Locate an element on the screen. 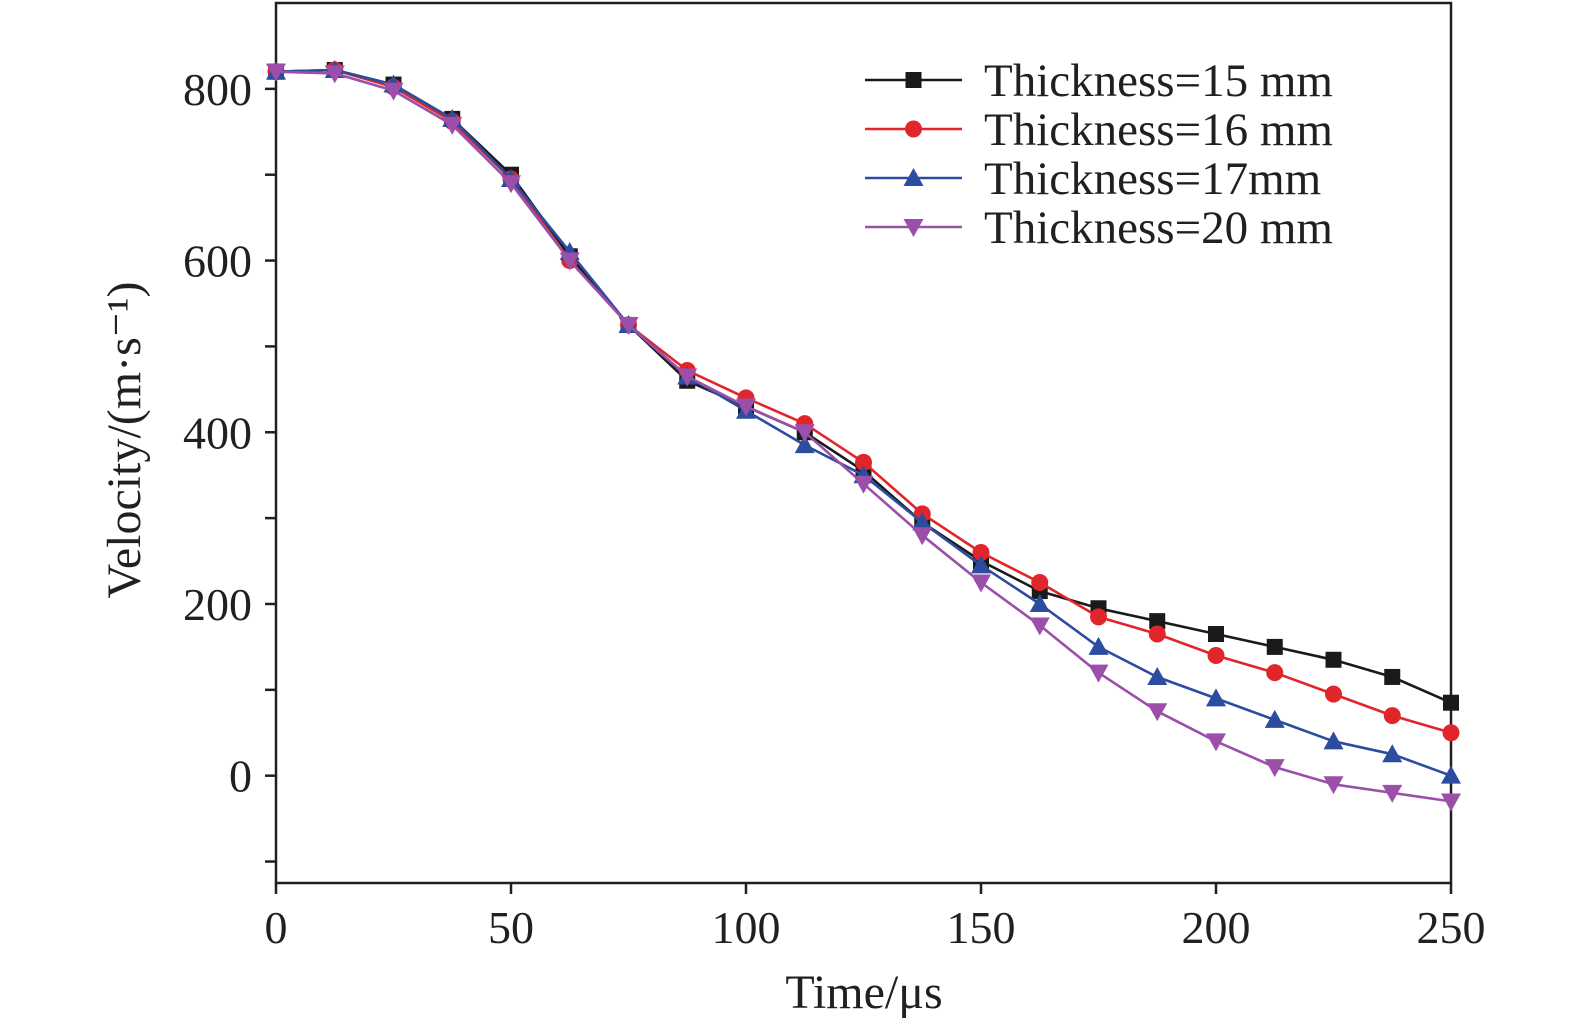 The width and height of the screenshot is (1575, 1030). legend-item: Thickness=17mm is located at coordinates (1093, 179).